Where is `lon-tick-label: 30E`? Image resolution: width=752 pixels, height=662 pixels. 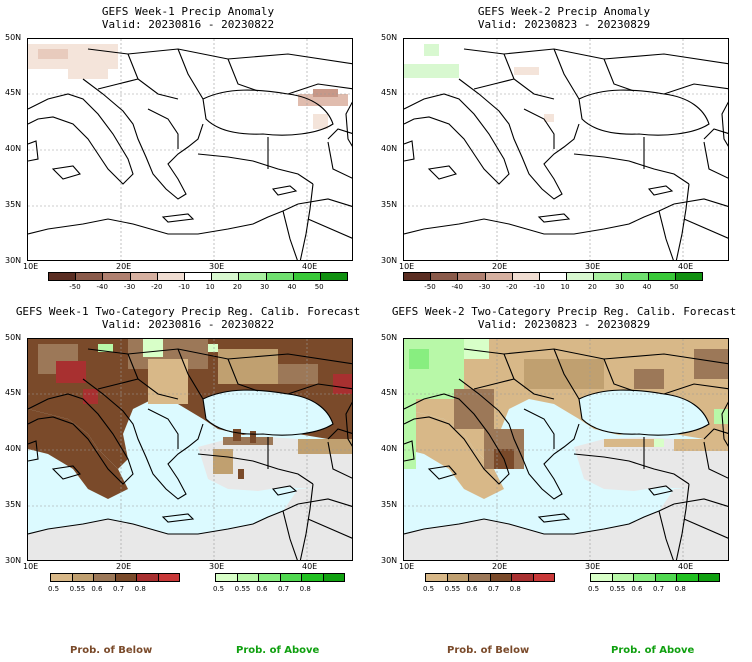
lon-tick-label: 30E is located at coordinates (593, 566).